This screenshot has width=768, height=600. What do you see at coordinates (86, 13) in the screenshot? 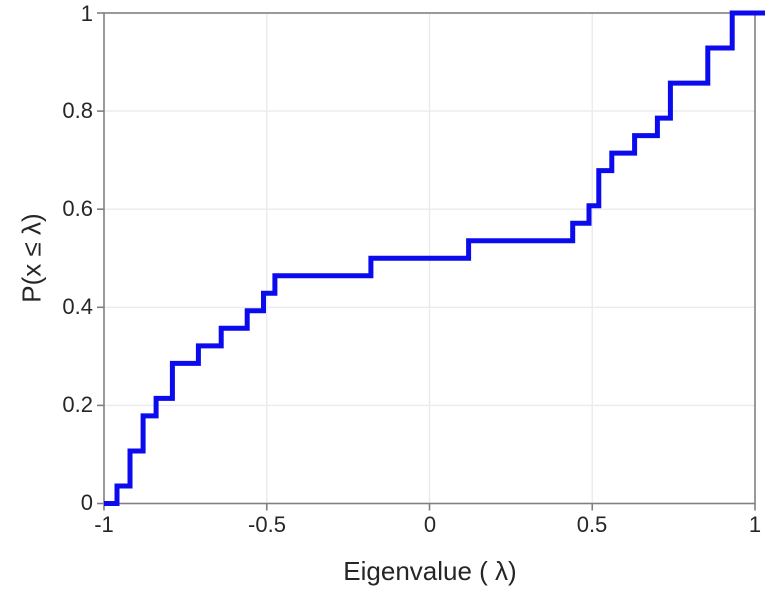
I see `y-tick-label: 1` at bounding box center [86, 13].